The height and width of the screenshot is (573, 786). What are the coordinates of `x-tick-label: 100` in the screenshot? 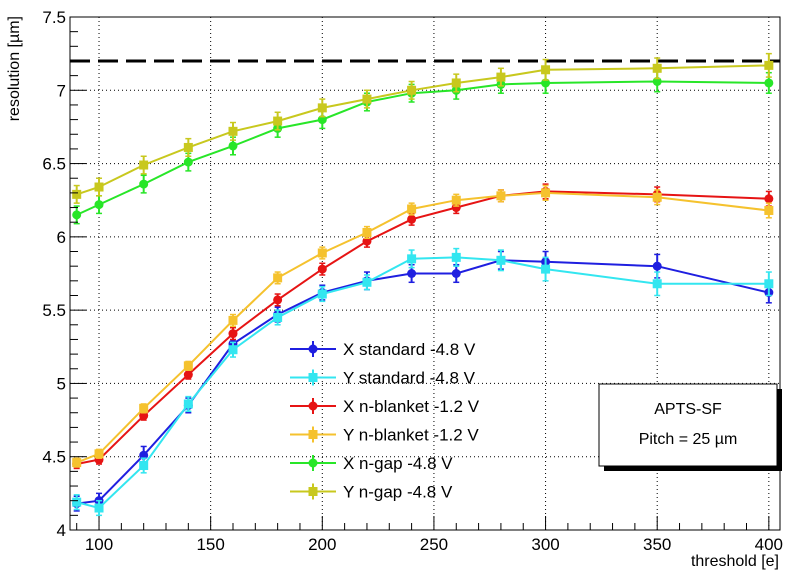 It's located at (99, 544).